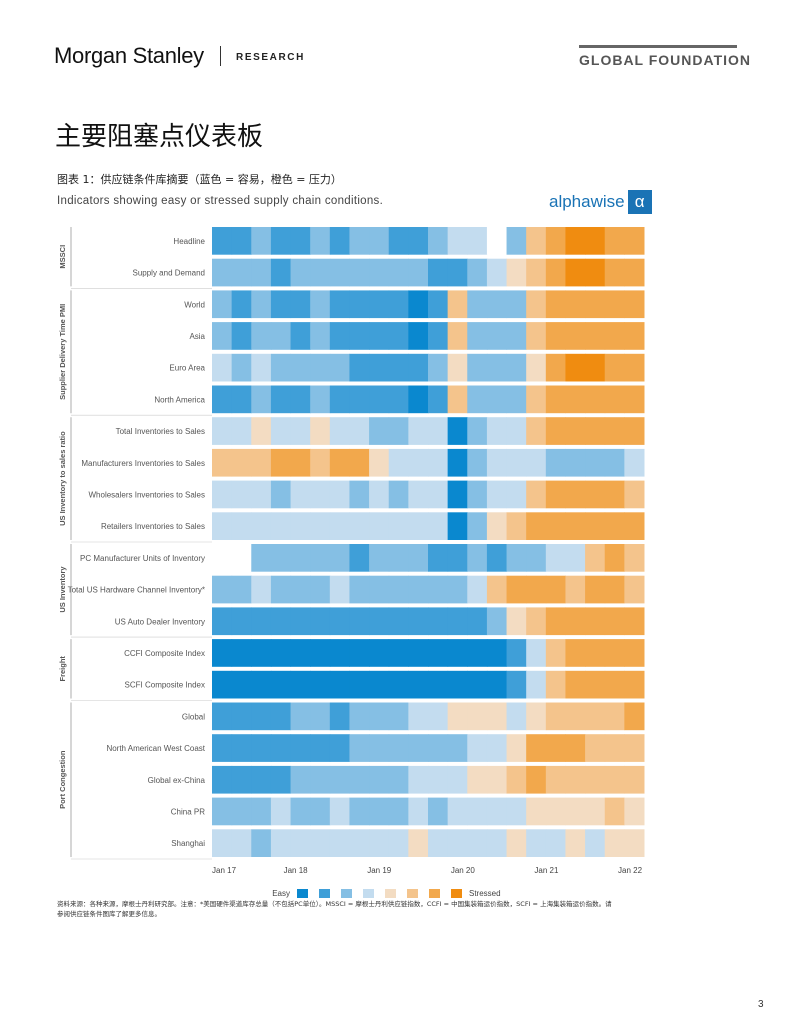 The image size is (791, 1024). Describe the element at coordinates (165, 685) in the screenshot. I see `row-label: SCFI Composite Index` at that location.